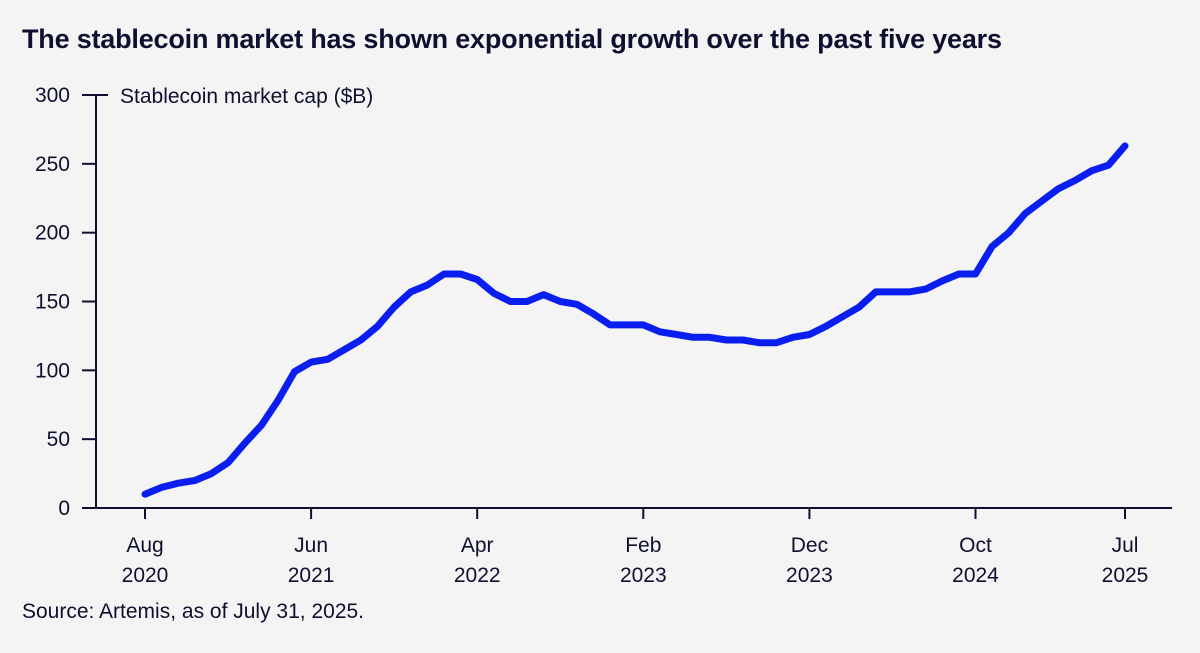 The image size is (1200, 653). I want to click on y-tick-label: 0, so click(64, 508).